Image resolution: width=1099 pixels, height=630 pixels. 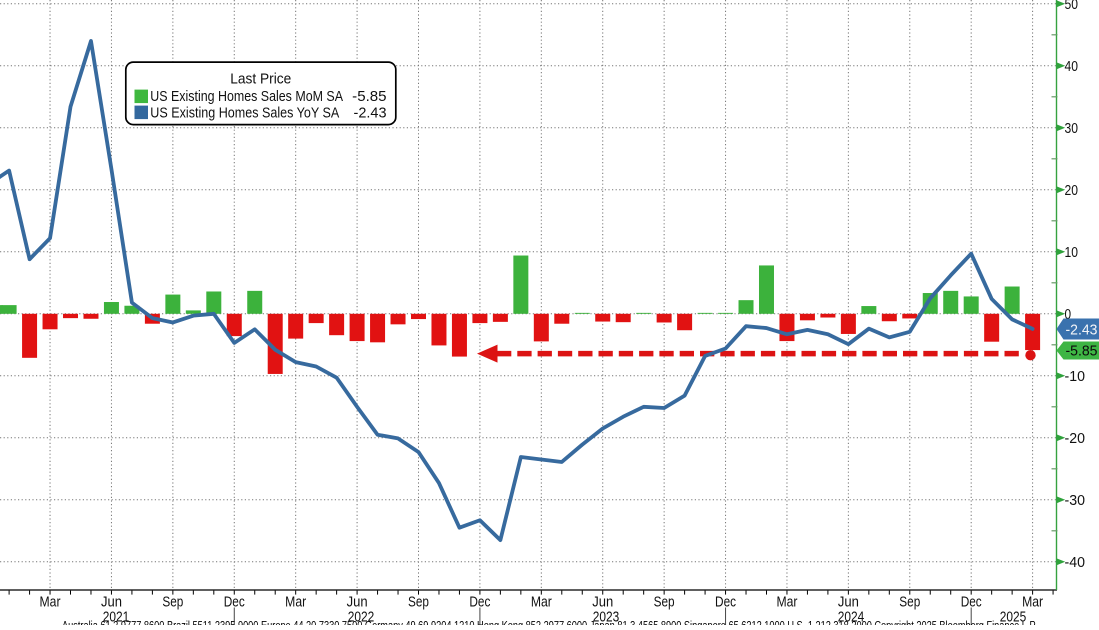 What do you see at coordinates (244, 112) in the screenshot?
I see `svg-text: US Existing Homes Sales YoY SA` at bounding box center [244, 112].